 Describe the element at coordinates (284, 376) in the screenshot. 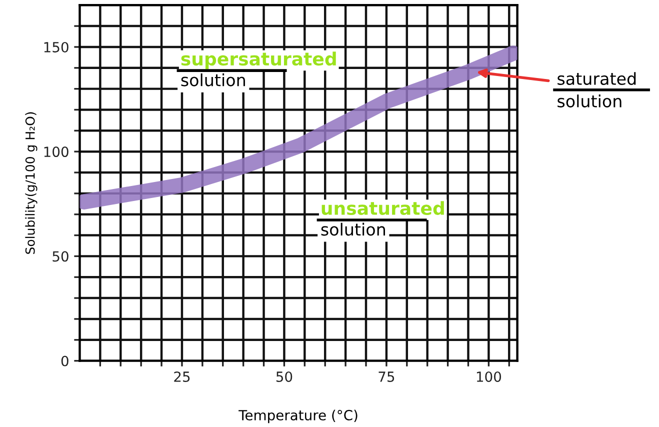

I see `x-tick-label: 50` at that location.